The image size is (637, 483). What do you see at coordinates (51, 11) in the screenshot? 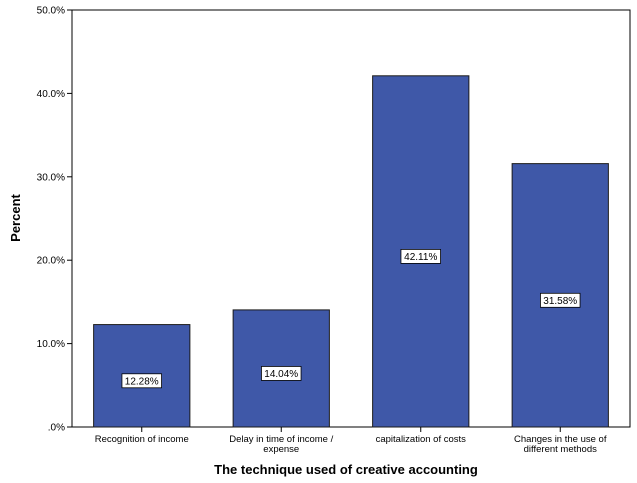
I see `y-tick-label: 50.0%` at bounding box center [51, 11].